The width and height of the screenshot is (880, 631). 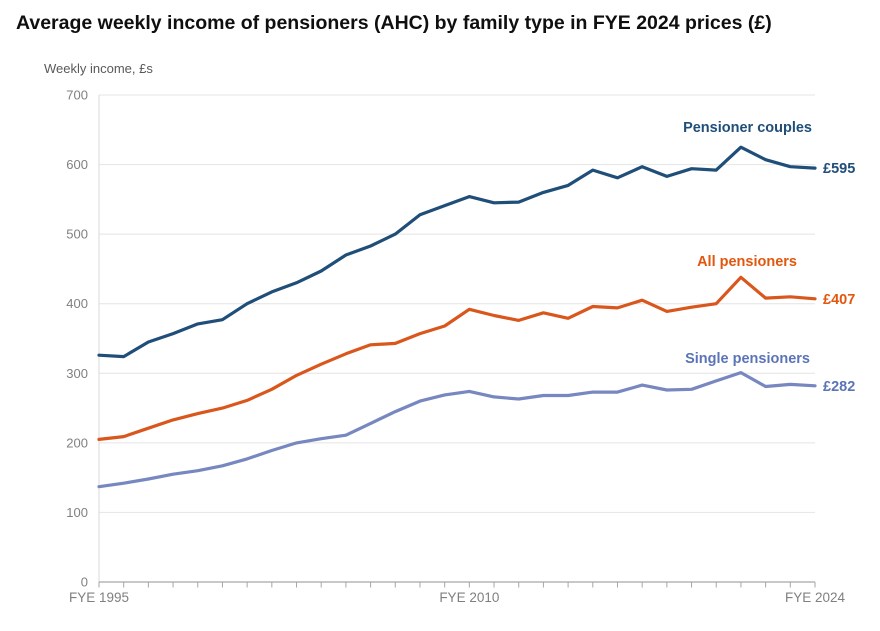 I want to click on x-axis-label: FYE 1995, so click(x=99, y=597).